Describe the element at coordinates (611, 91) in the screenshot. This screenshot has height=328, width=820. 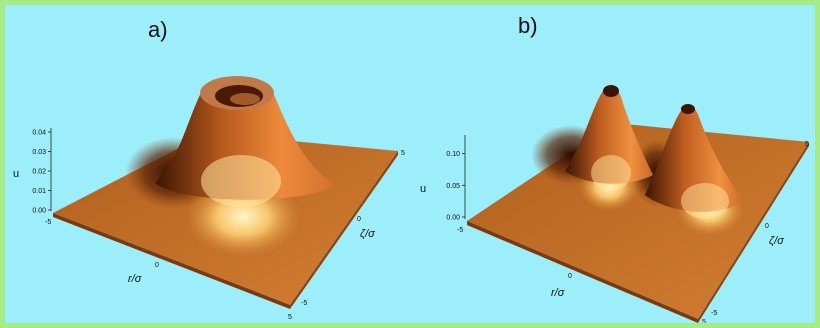
I see `panel-b-peak-left-tip` at that location.